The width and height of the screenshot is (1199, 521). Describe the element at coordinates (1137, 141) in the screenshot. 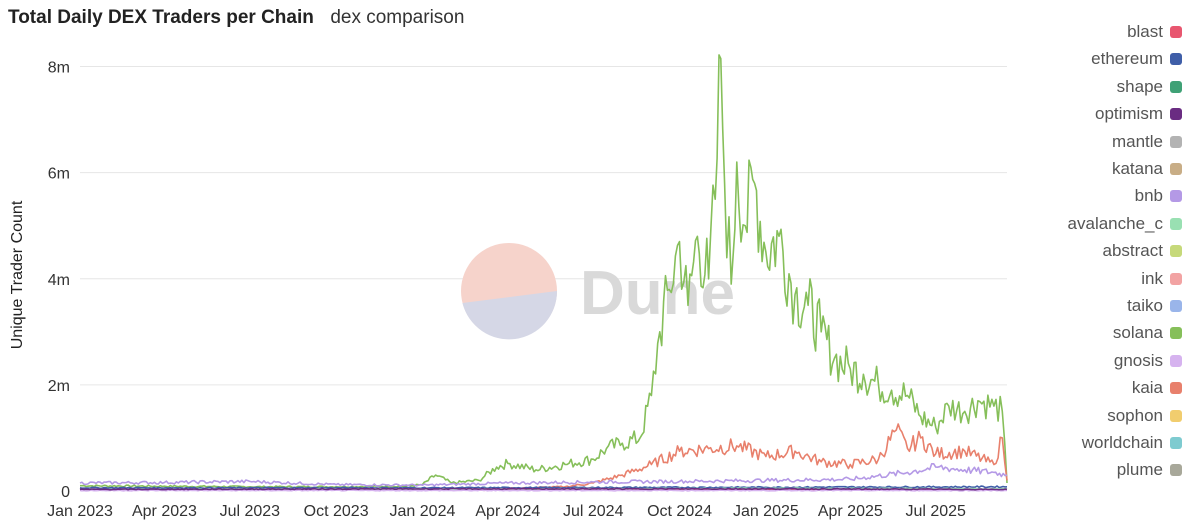

I see `legend-label: mantle` at that location.